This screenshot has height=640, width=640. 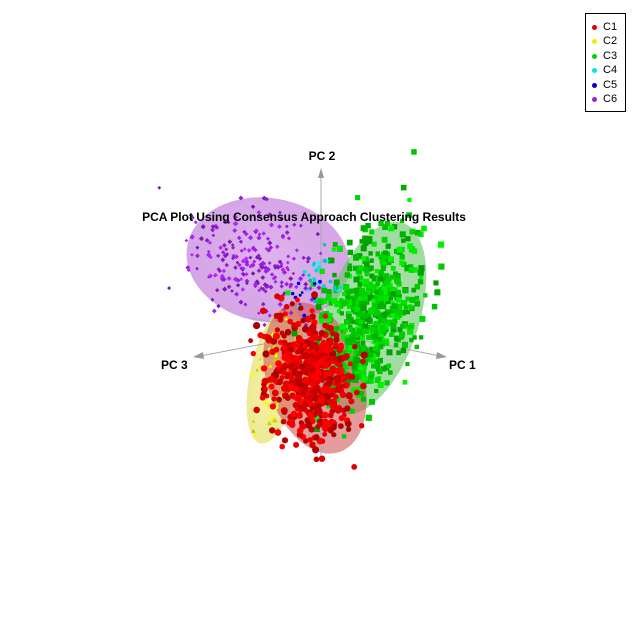 I want to click on legend-label-c1: C1, so click(x=610, y=26).